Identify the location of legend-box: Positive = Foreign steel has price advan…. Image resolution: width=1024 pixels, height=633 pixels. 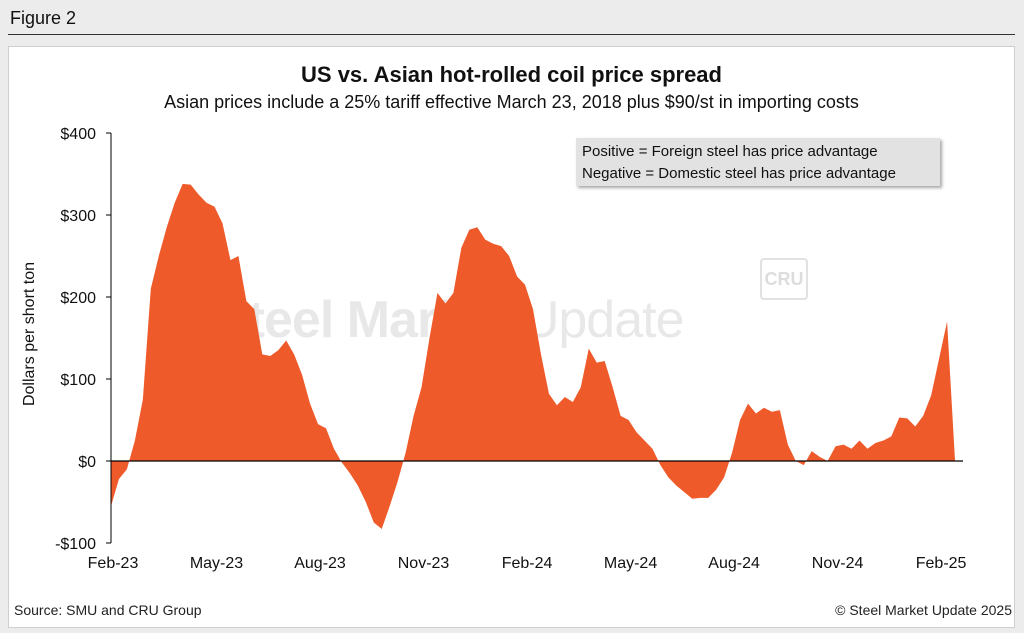
(758, 162).